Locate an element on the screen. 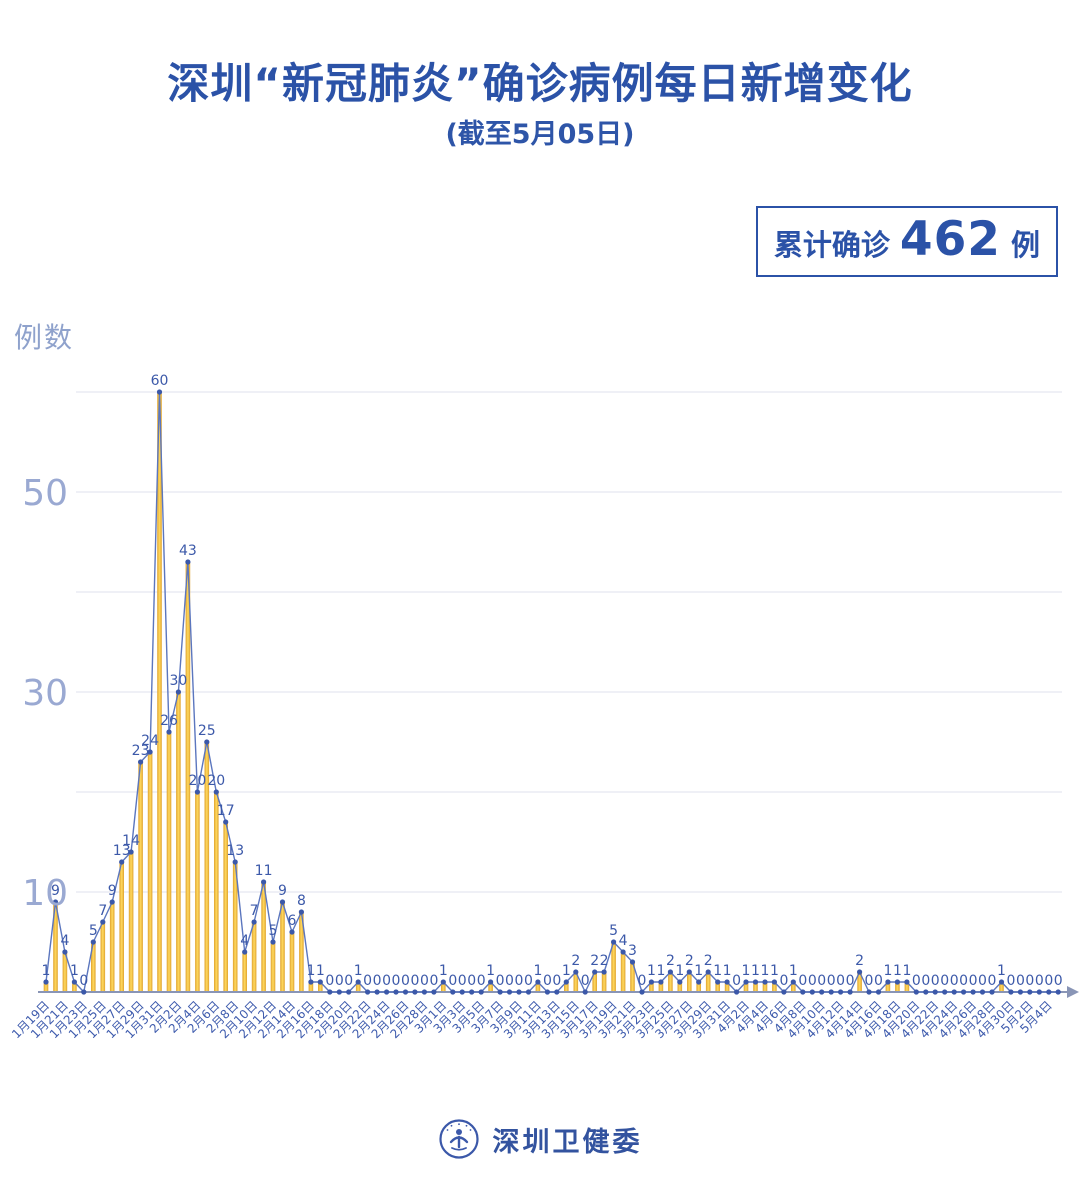 The image size is (1080, 1184). cumulative-total-badge: 累计确诊 462 例 is located at coordinates (906, 241).